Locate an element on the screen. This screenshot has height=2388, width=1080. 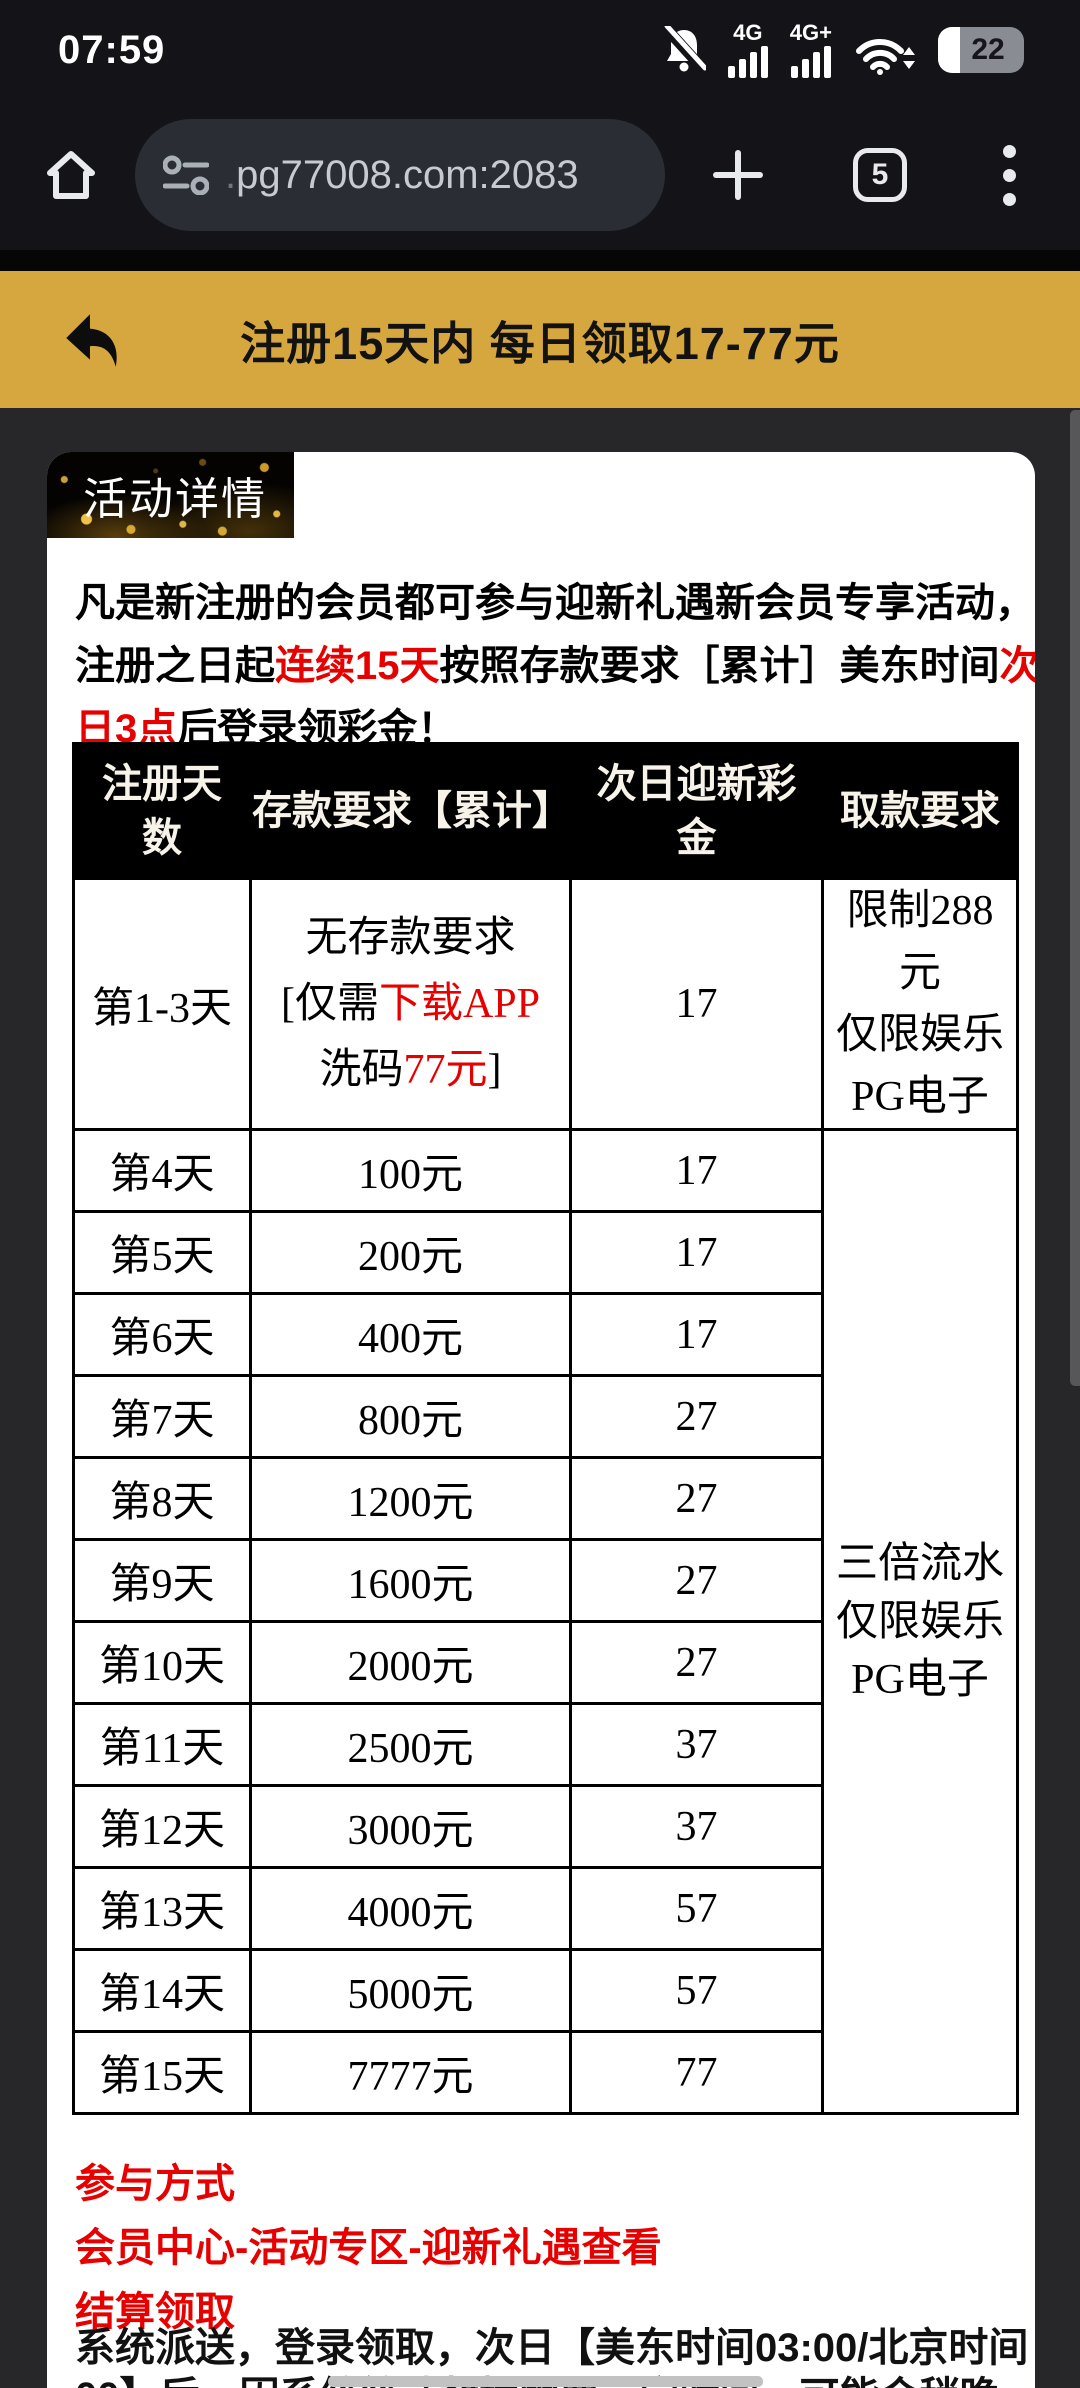
battery-percent: 22 is located at coordinates (988, 49).